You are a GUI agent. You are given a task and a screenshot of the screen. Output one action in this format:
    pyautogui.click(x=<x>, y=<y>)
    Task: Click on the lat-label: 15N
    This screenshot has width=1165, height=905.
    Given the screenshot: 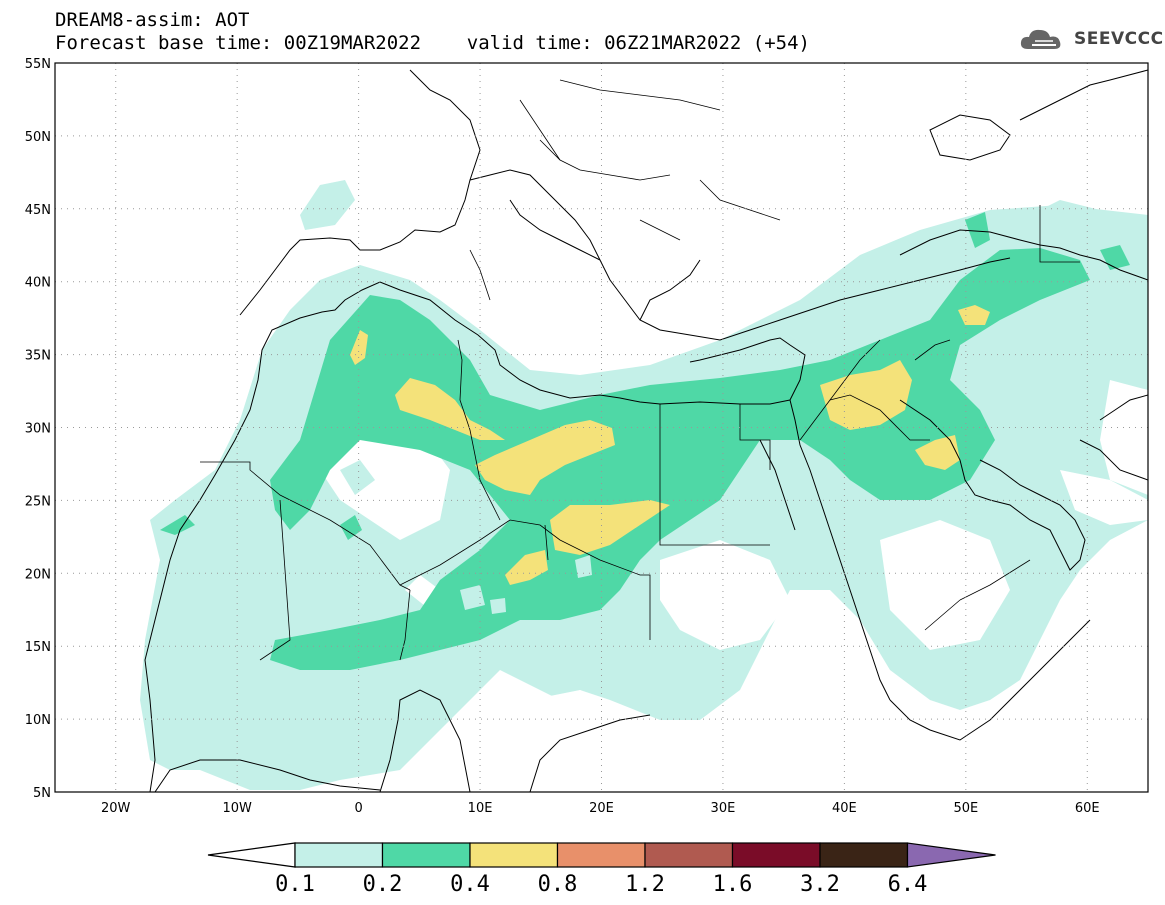 What is the action you would take?
    pyautogui.click(x=38, y=647)
    